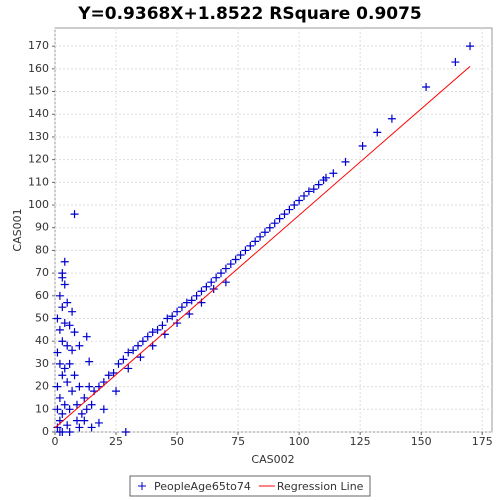  Describe the element at coordinates (272, 459) in the screenshot. I see `x-axis-label: CAS002` at that location.